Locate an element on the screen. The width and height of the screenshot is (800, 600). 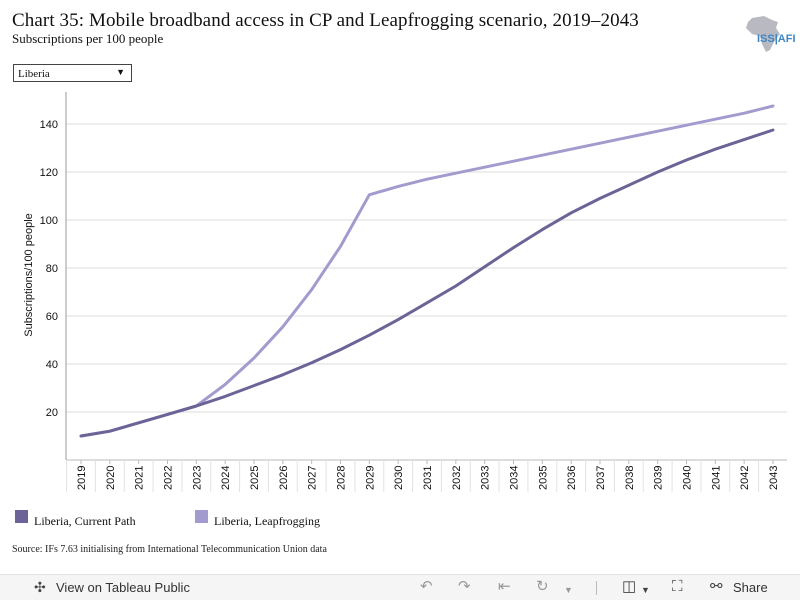
share-icon: ⚯ is located at coordinates (716, 586).